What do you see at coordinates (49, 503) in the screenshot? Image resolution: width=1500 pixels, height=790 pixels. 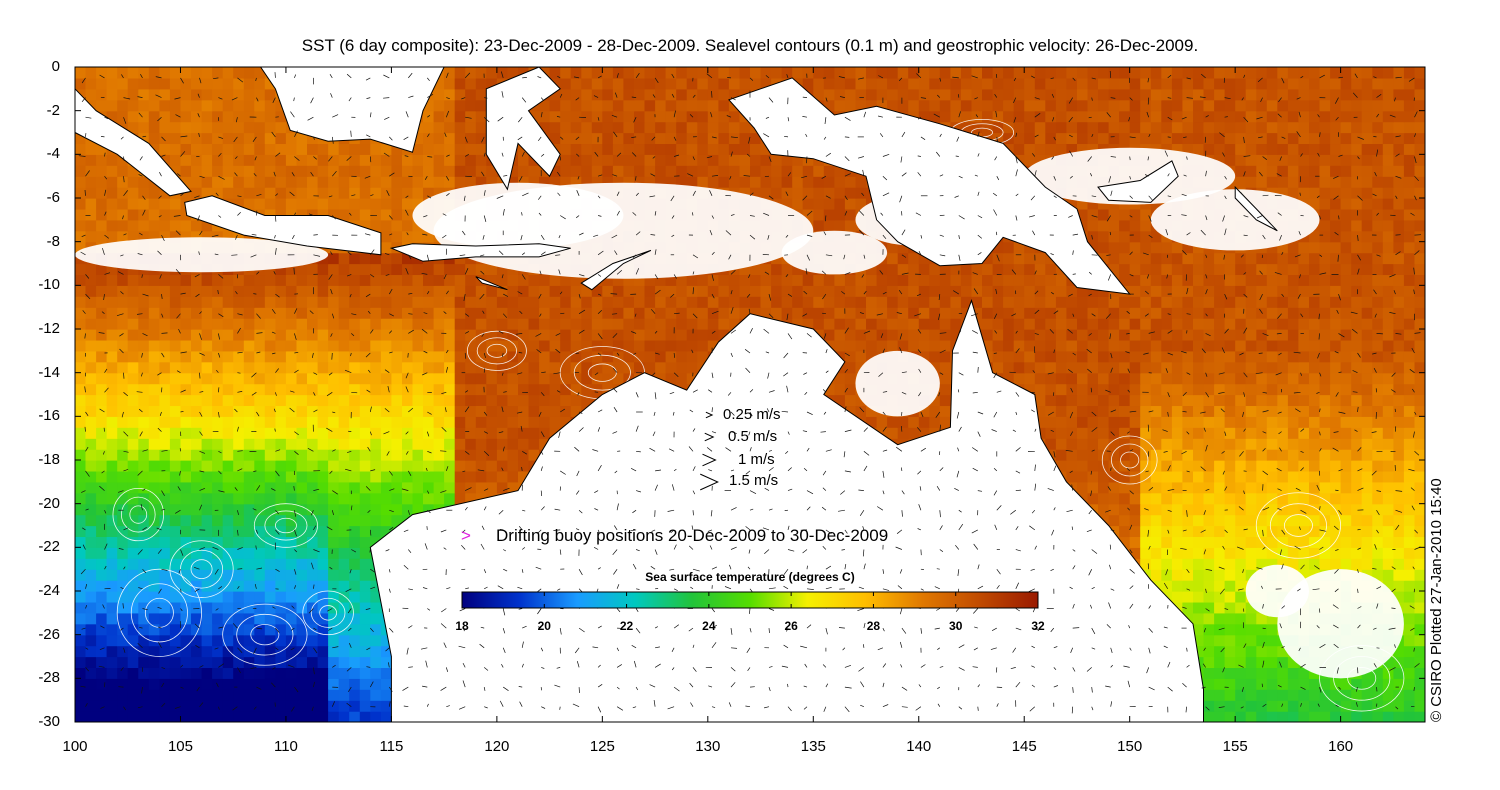 I see `y-tick-label: -20` at bounding box center [49, 503].